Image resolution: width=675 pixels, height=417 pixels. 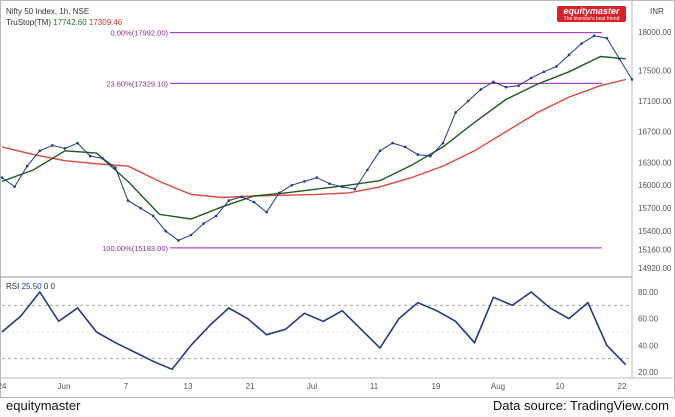 I want to click on footer-source: Data source: TradingView.com, so click(x=580, y=405).